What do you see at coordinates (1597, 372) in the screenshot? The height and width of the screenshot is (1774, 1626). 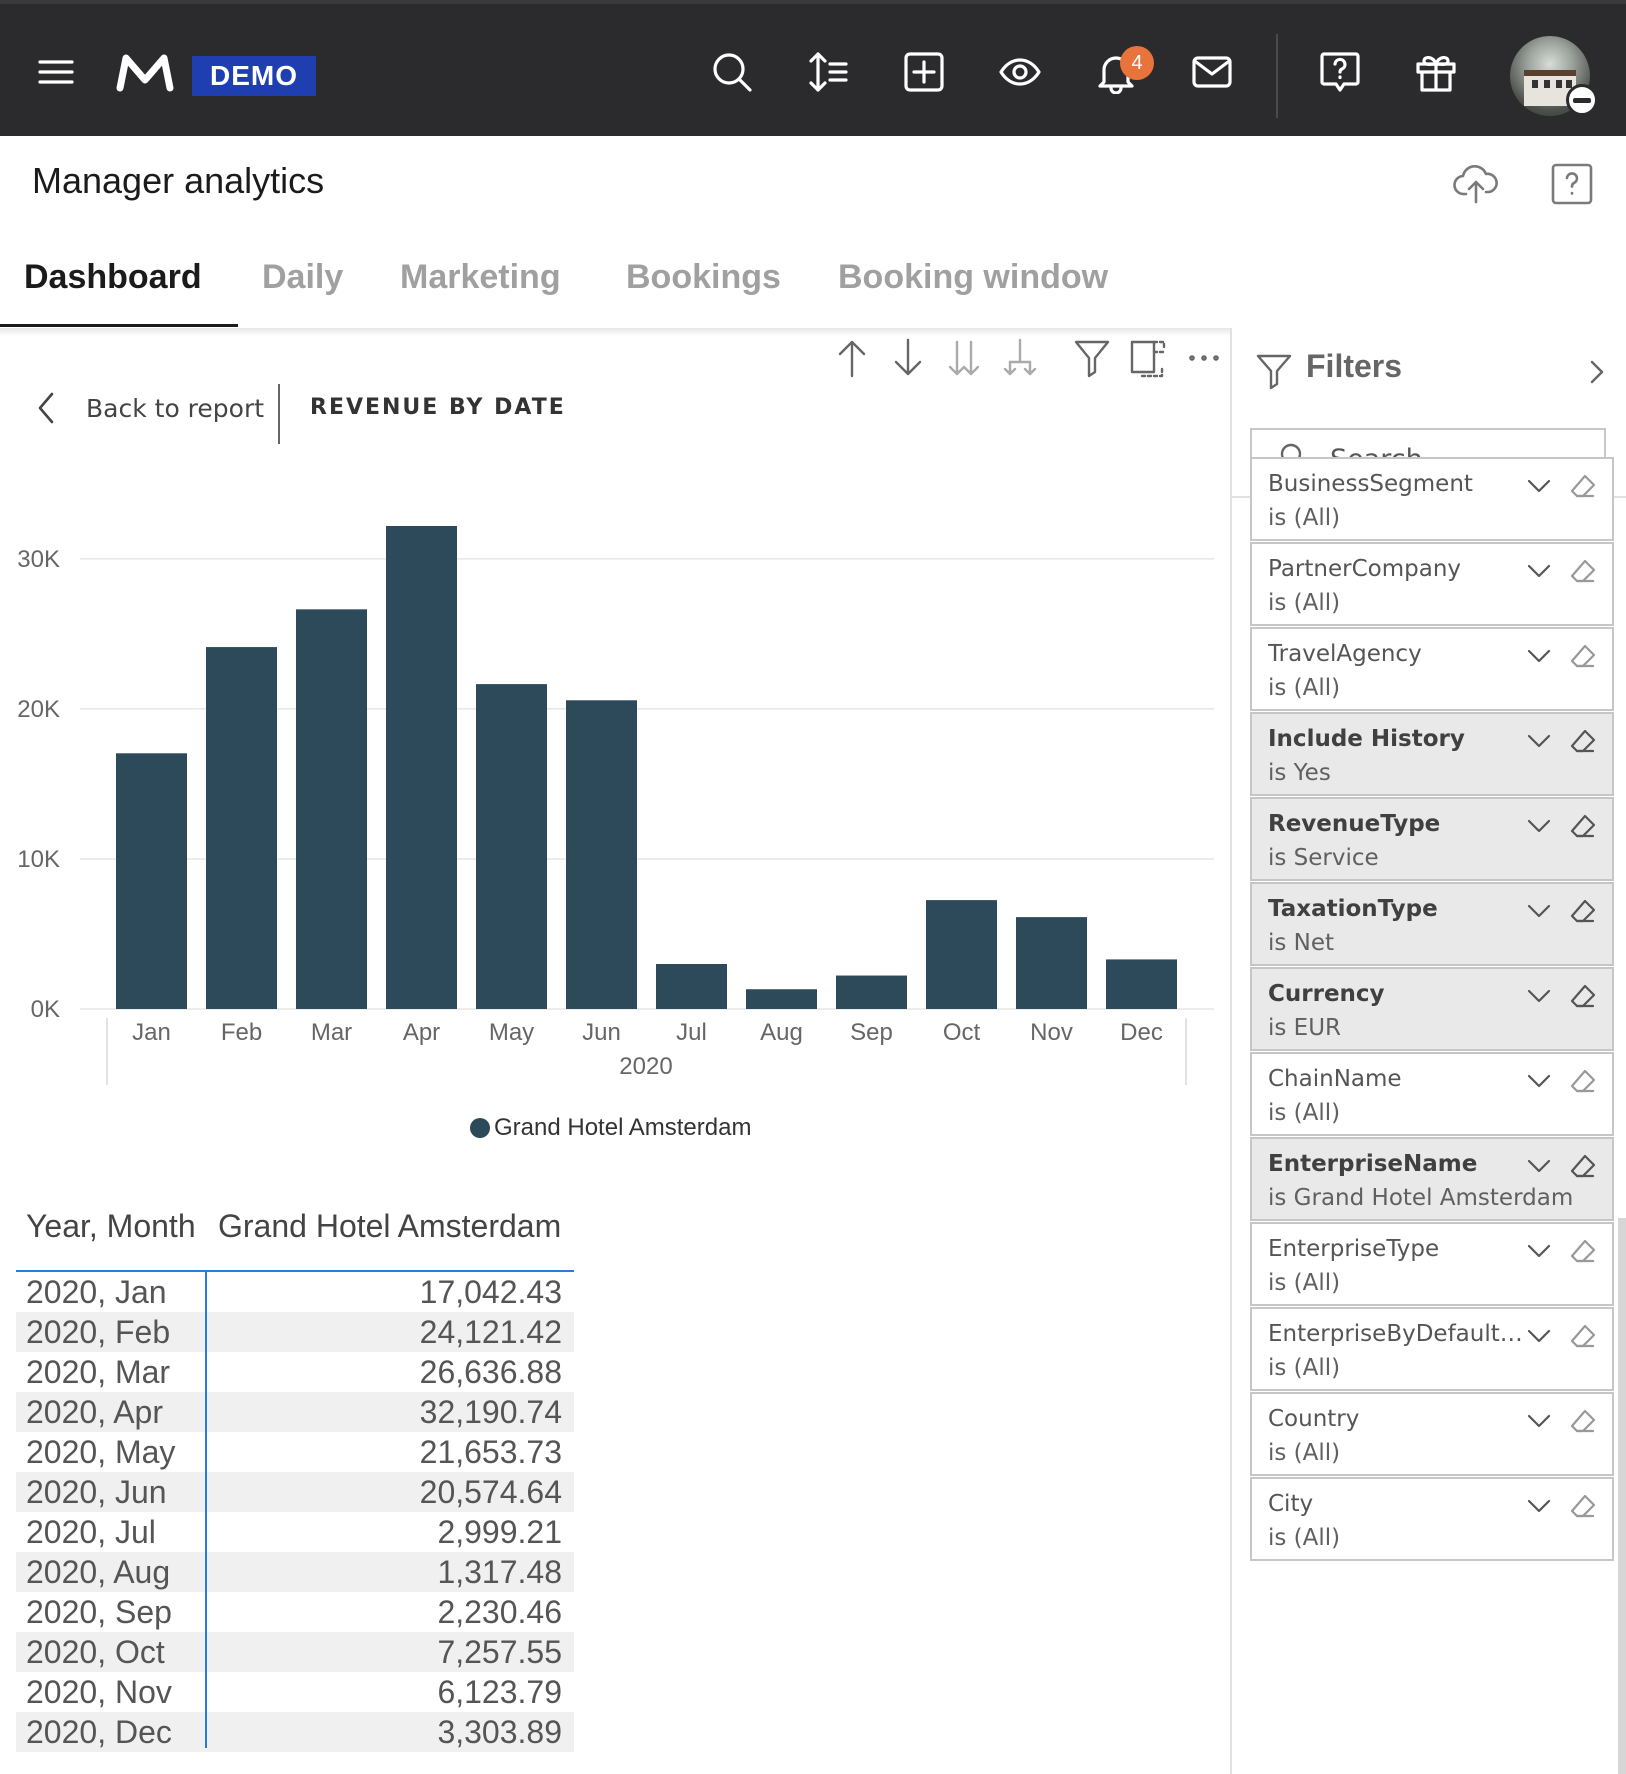 I see `collapse-pane-icon` at bounding box center [1597, 372].